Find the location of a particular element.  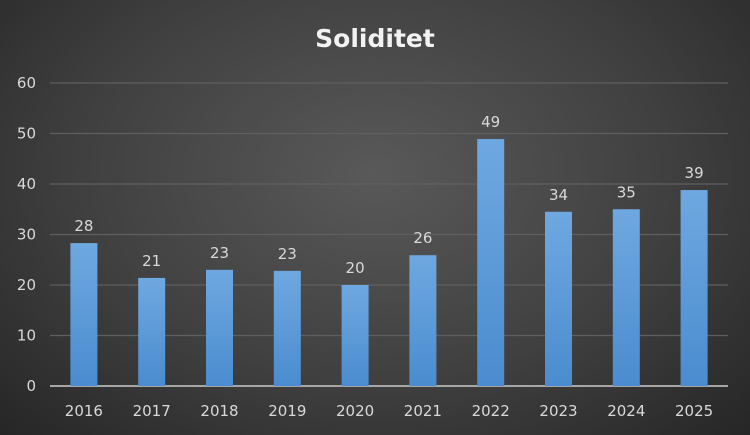

y-tick-label: 0 is located at coordinates (31, 386).